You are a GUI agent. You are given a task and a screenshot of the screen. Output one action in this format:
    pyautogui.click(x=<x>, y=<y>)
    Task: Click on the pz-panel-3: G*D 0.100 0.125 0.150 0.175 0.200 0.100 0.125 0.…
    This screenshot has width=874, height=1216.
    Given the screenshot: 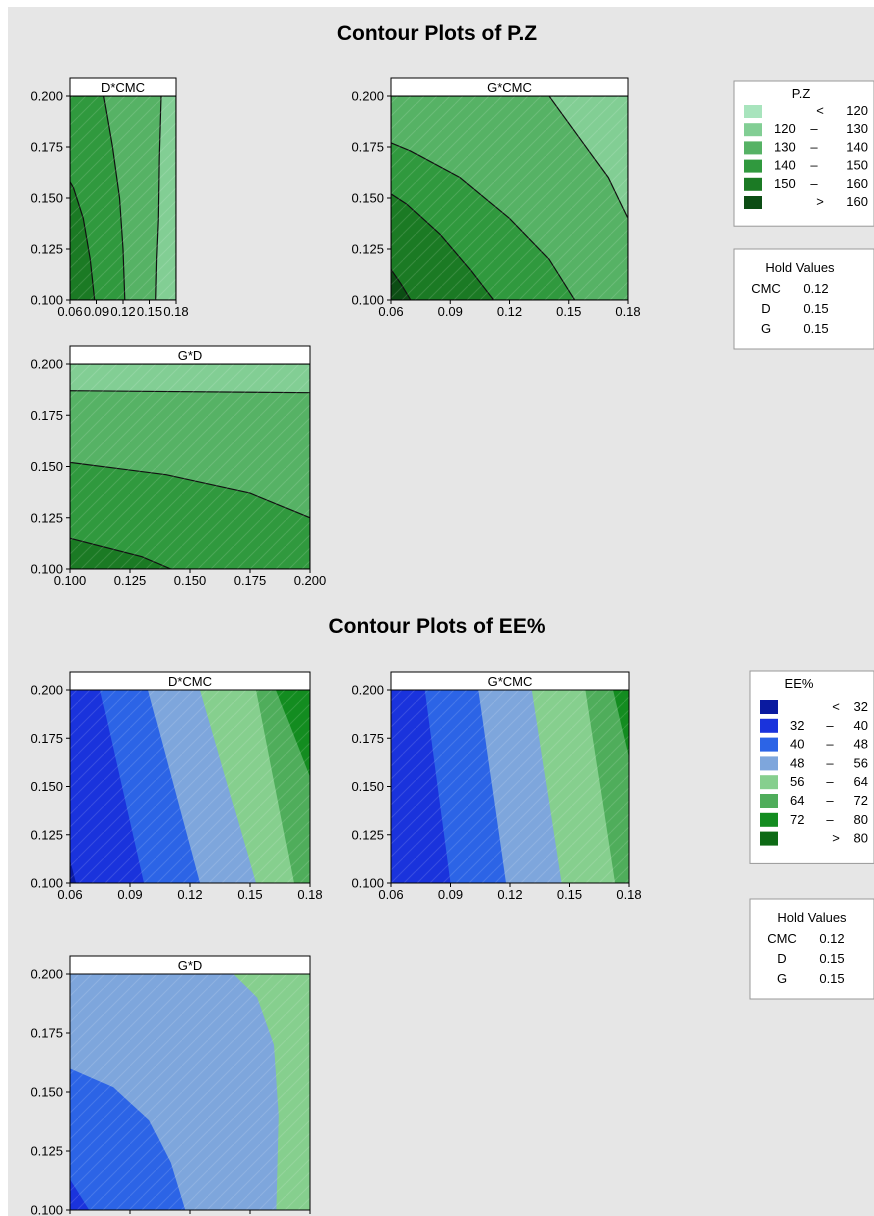 What is the action you would take?
    pyautogui.click(x=178, y=466)
    